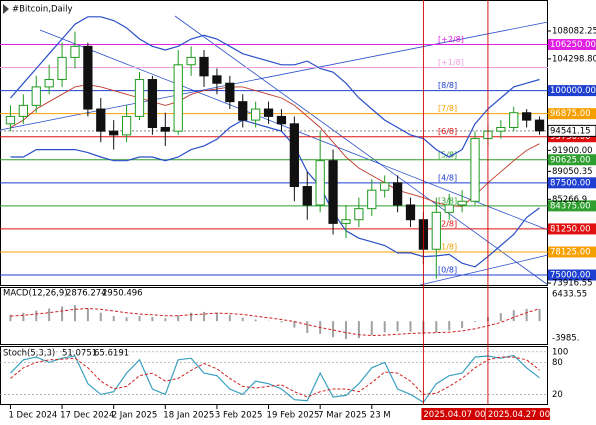 The height and width of the screenshot is (425, 596). Describe the element at coordinates (451, 62) in the screenshot. I see `murray-level-label: [+1/8]` at that location.